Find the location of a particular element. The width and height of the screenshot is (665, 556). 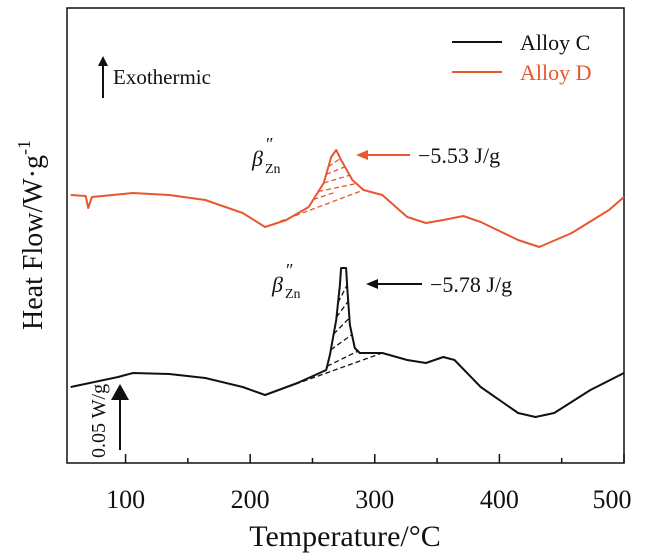

enthalpy-label-alloy-d: −5.53 J/g is located at coordinates (459, 155).